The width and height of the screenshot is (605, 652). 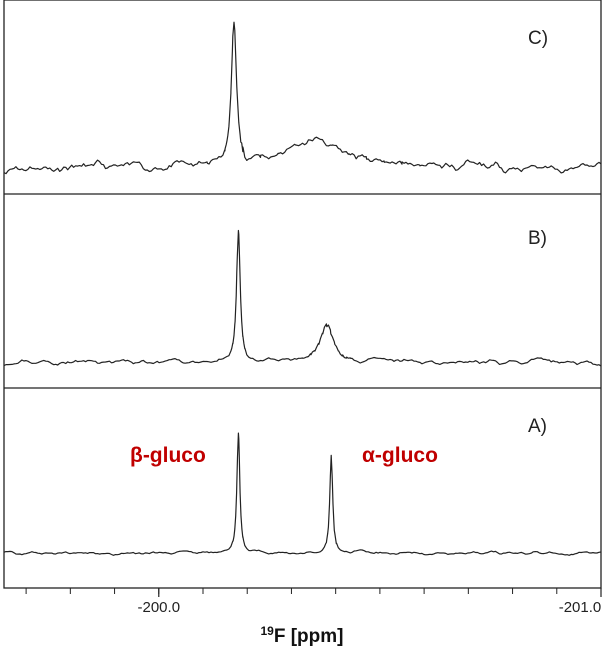 I want to click on x-axis-title: 19F [ppm], so click(x=301, y=635).